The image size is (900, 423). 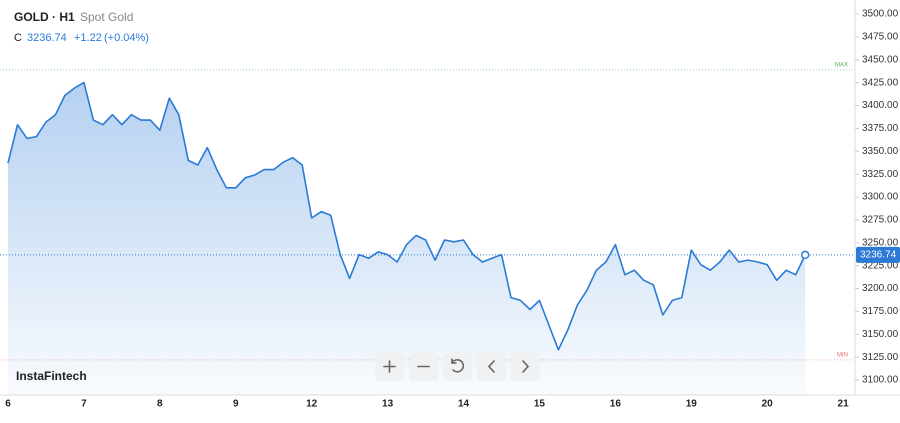 What do you see at coordinates (880, 59) in the screenshot?
I see `y-tick-label: 3450.00` at bounding box center [880, 59].